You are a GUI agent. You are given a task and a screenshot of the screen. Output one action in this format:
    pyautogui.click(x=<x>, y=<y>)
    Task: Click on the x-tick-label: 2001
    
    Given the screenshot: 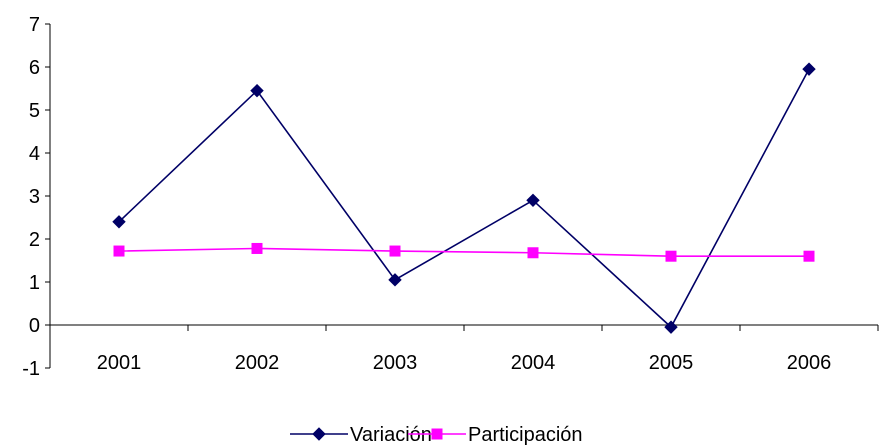 What is the action you would take?
    pyautogui.click(x=119, y=363)
    